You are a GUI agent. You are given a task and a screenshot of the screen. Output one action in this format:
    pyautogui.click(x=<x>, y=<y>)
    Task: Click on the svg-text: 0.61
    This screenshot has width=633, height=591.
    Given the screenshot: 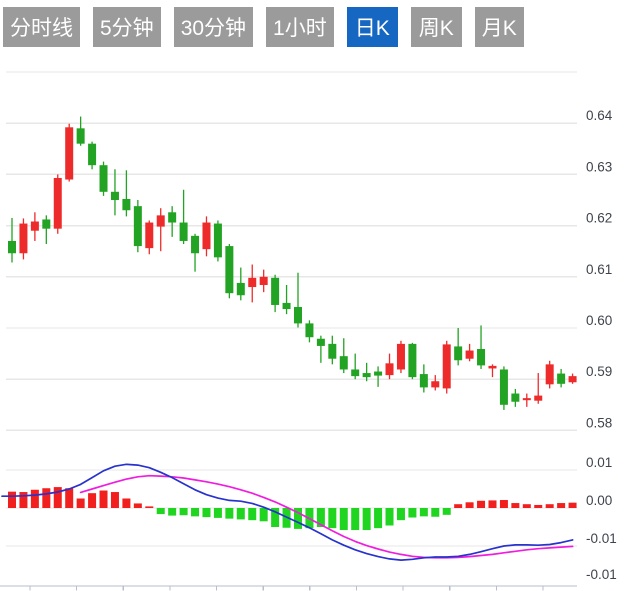 What is the action you would take?
    pyautogui.click(x=599, y=269)
    